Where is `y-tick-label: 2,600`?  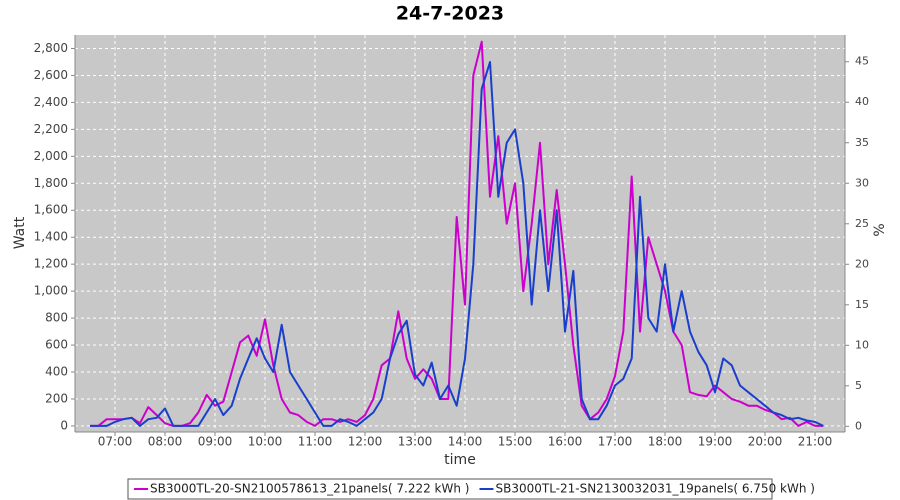 y-tick-label: 2,600 is located at coordinates (51, 75).